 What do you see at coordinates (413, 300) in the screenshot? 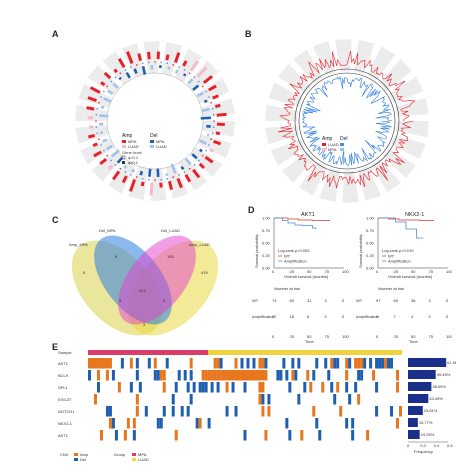
I see `risk-value: 36` at bounding box center [413, 300].